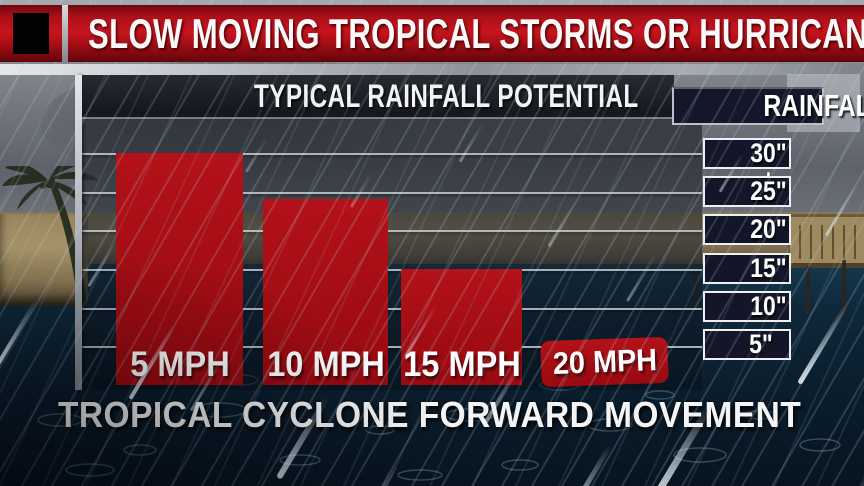 This screenshot has height=486, width=864. Describe the element at coordinates (430, 414) in the screenshot. I see `x-axis-label: TROPICAL CYCLONE FORWARD MOVEMENT` at that location.